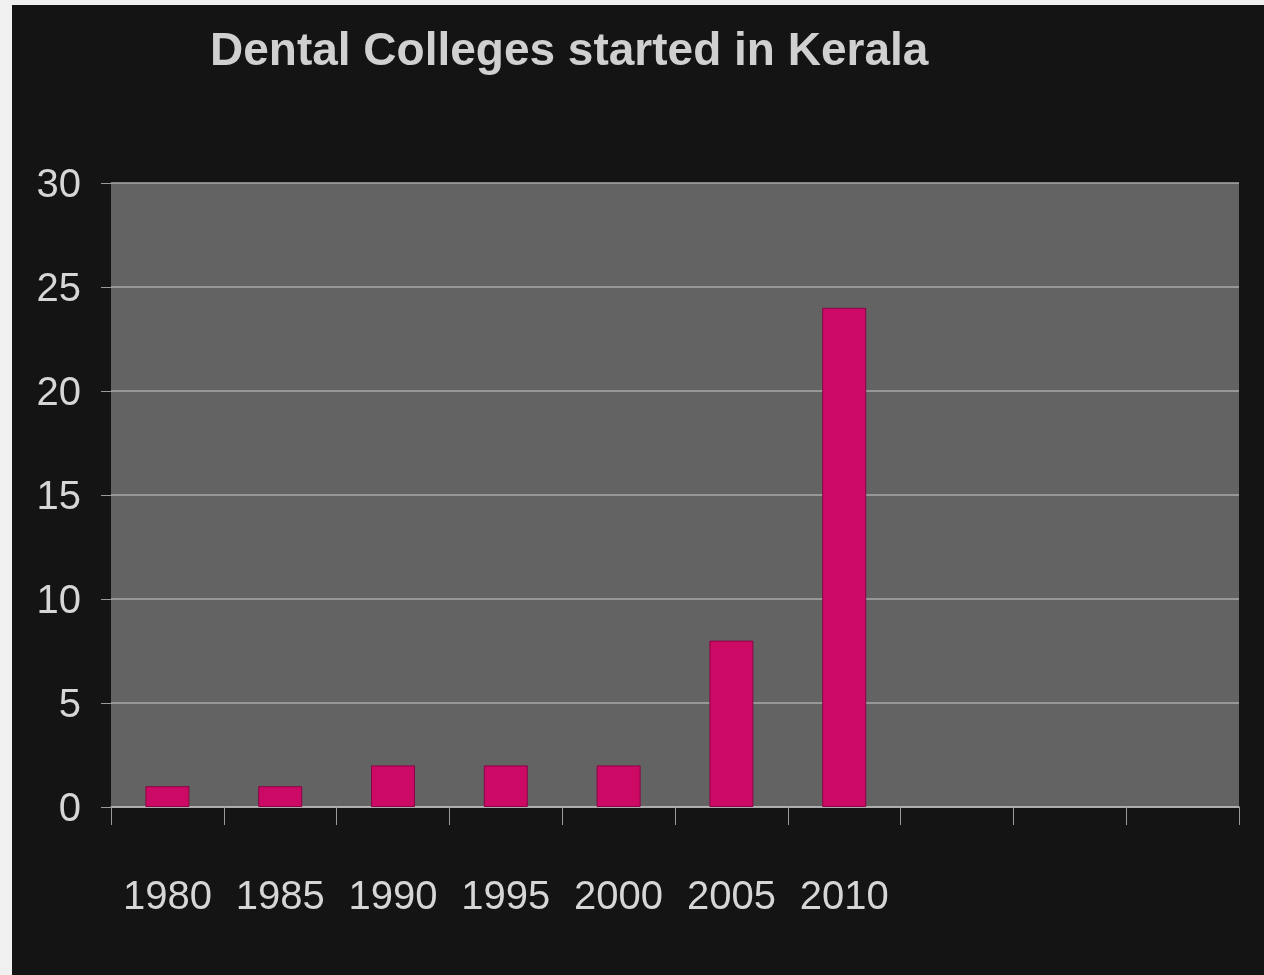 Image resolution: width=1264 pixels, height=975 pixels. What do you see at coordinates (844, 895) in the screenshot?
I see `x-tick-label: 2010` at bounding box center [844, 895].